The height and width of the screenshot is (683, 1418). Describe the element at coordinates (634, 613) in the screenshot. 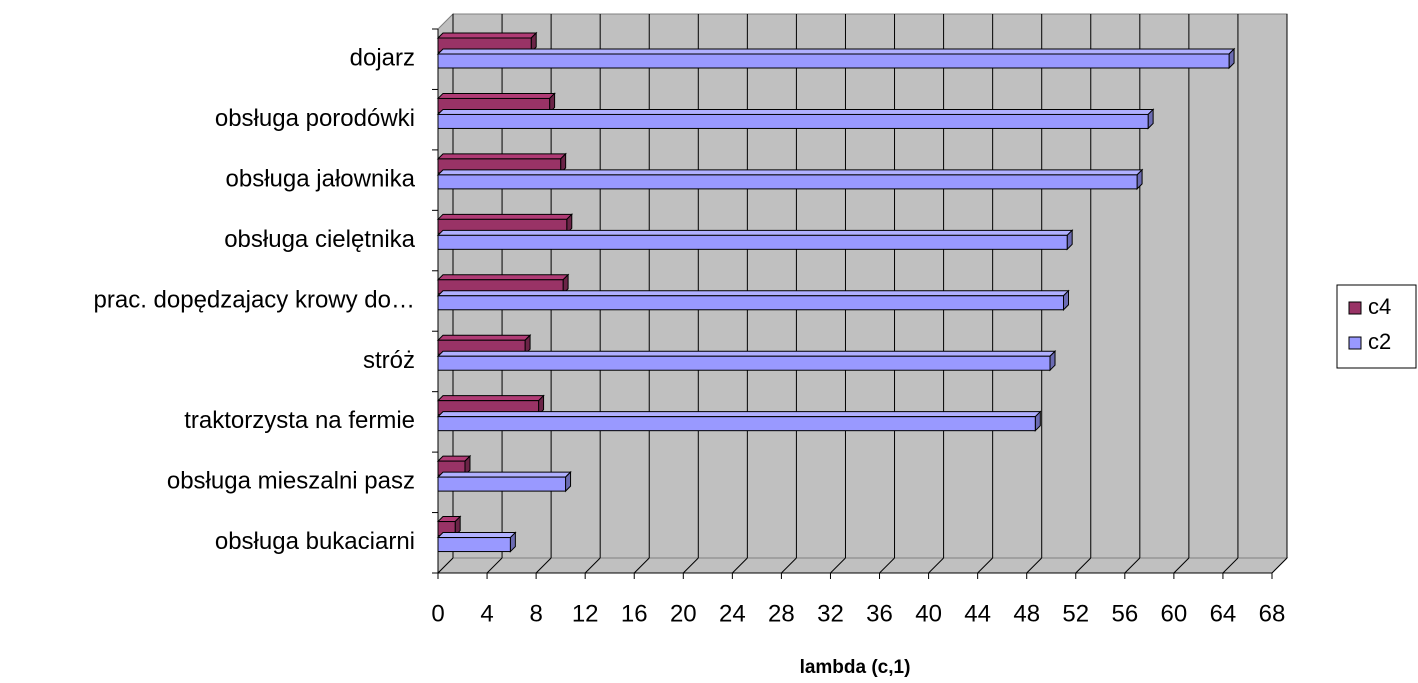

I see `x-tick-label: 16` at that location.